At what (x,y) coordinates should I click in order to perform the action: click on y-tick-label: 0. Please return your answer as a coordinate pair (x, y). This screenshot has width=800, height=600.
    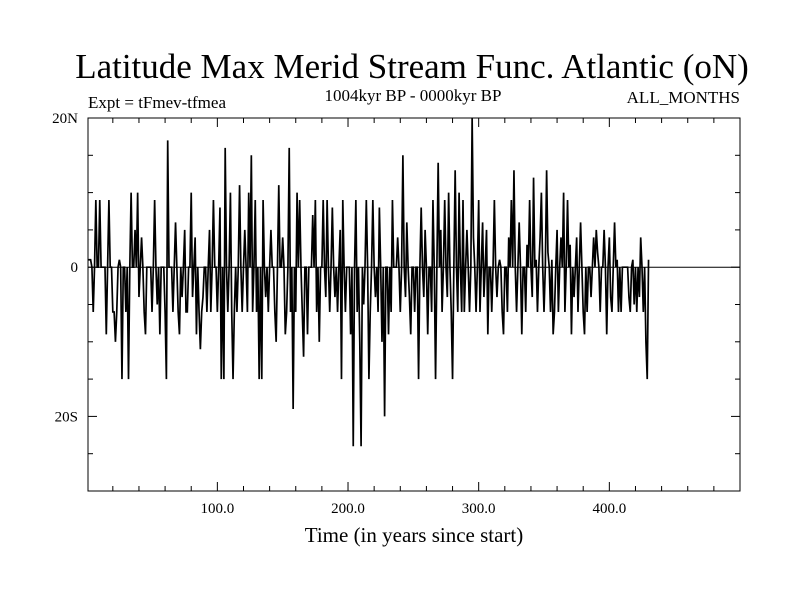
    Looking at the image, I should click on (75, 268).